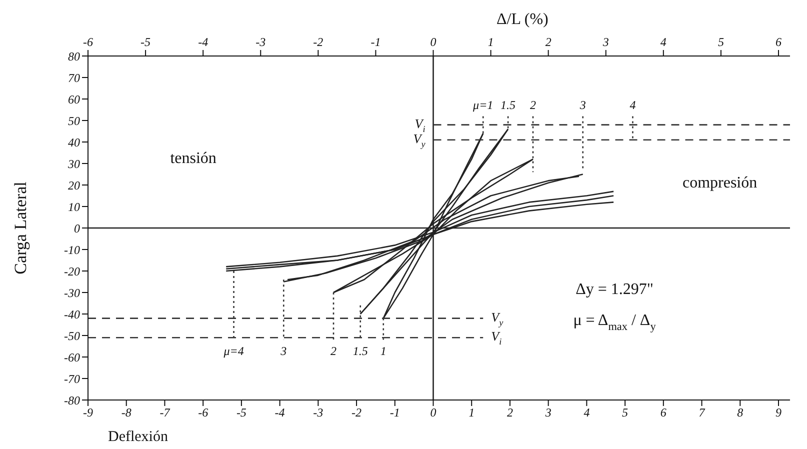 The image size is (807, 449). I want to click on y-tick-label: 50, so click(74, 121).